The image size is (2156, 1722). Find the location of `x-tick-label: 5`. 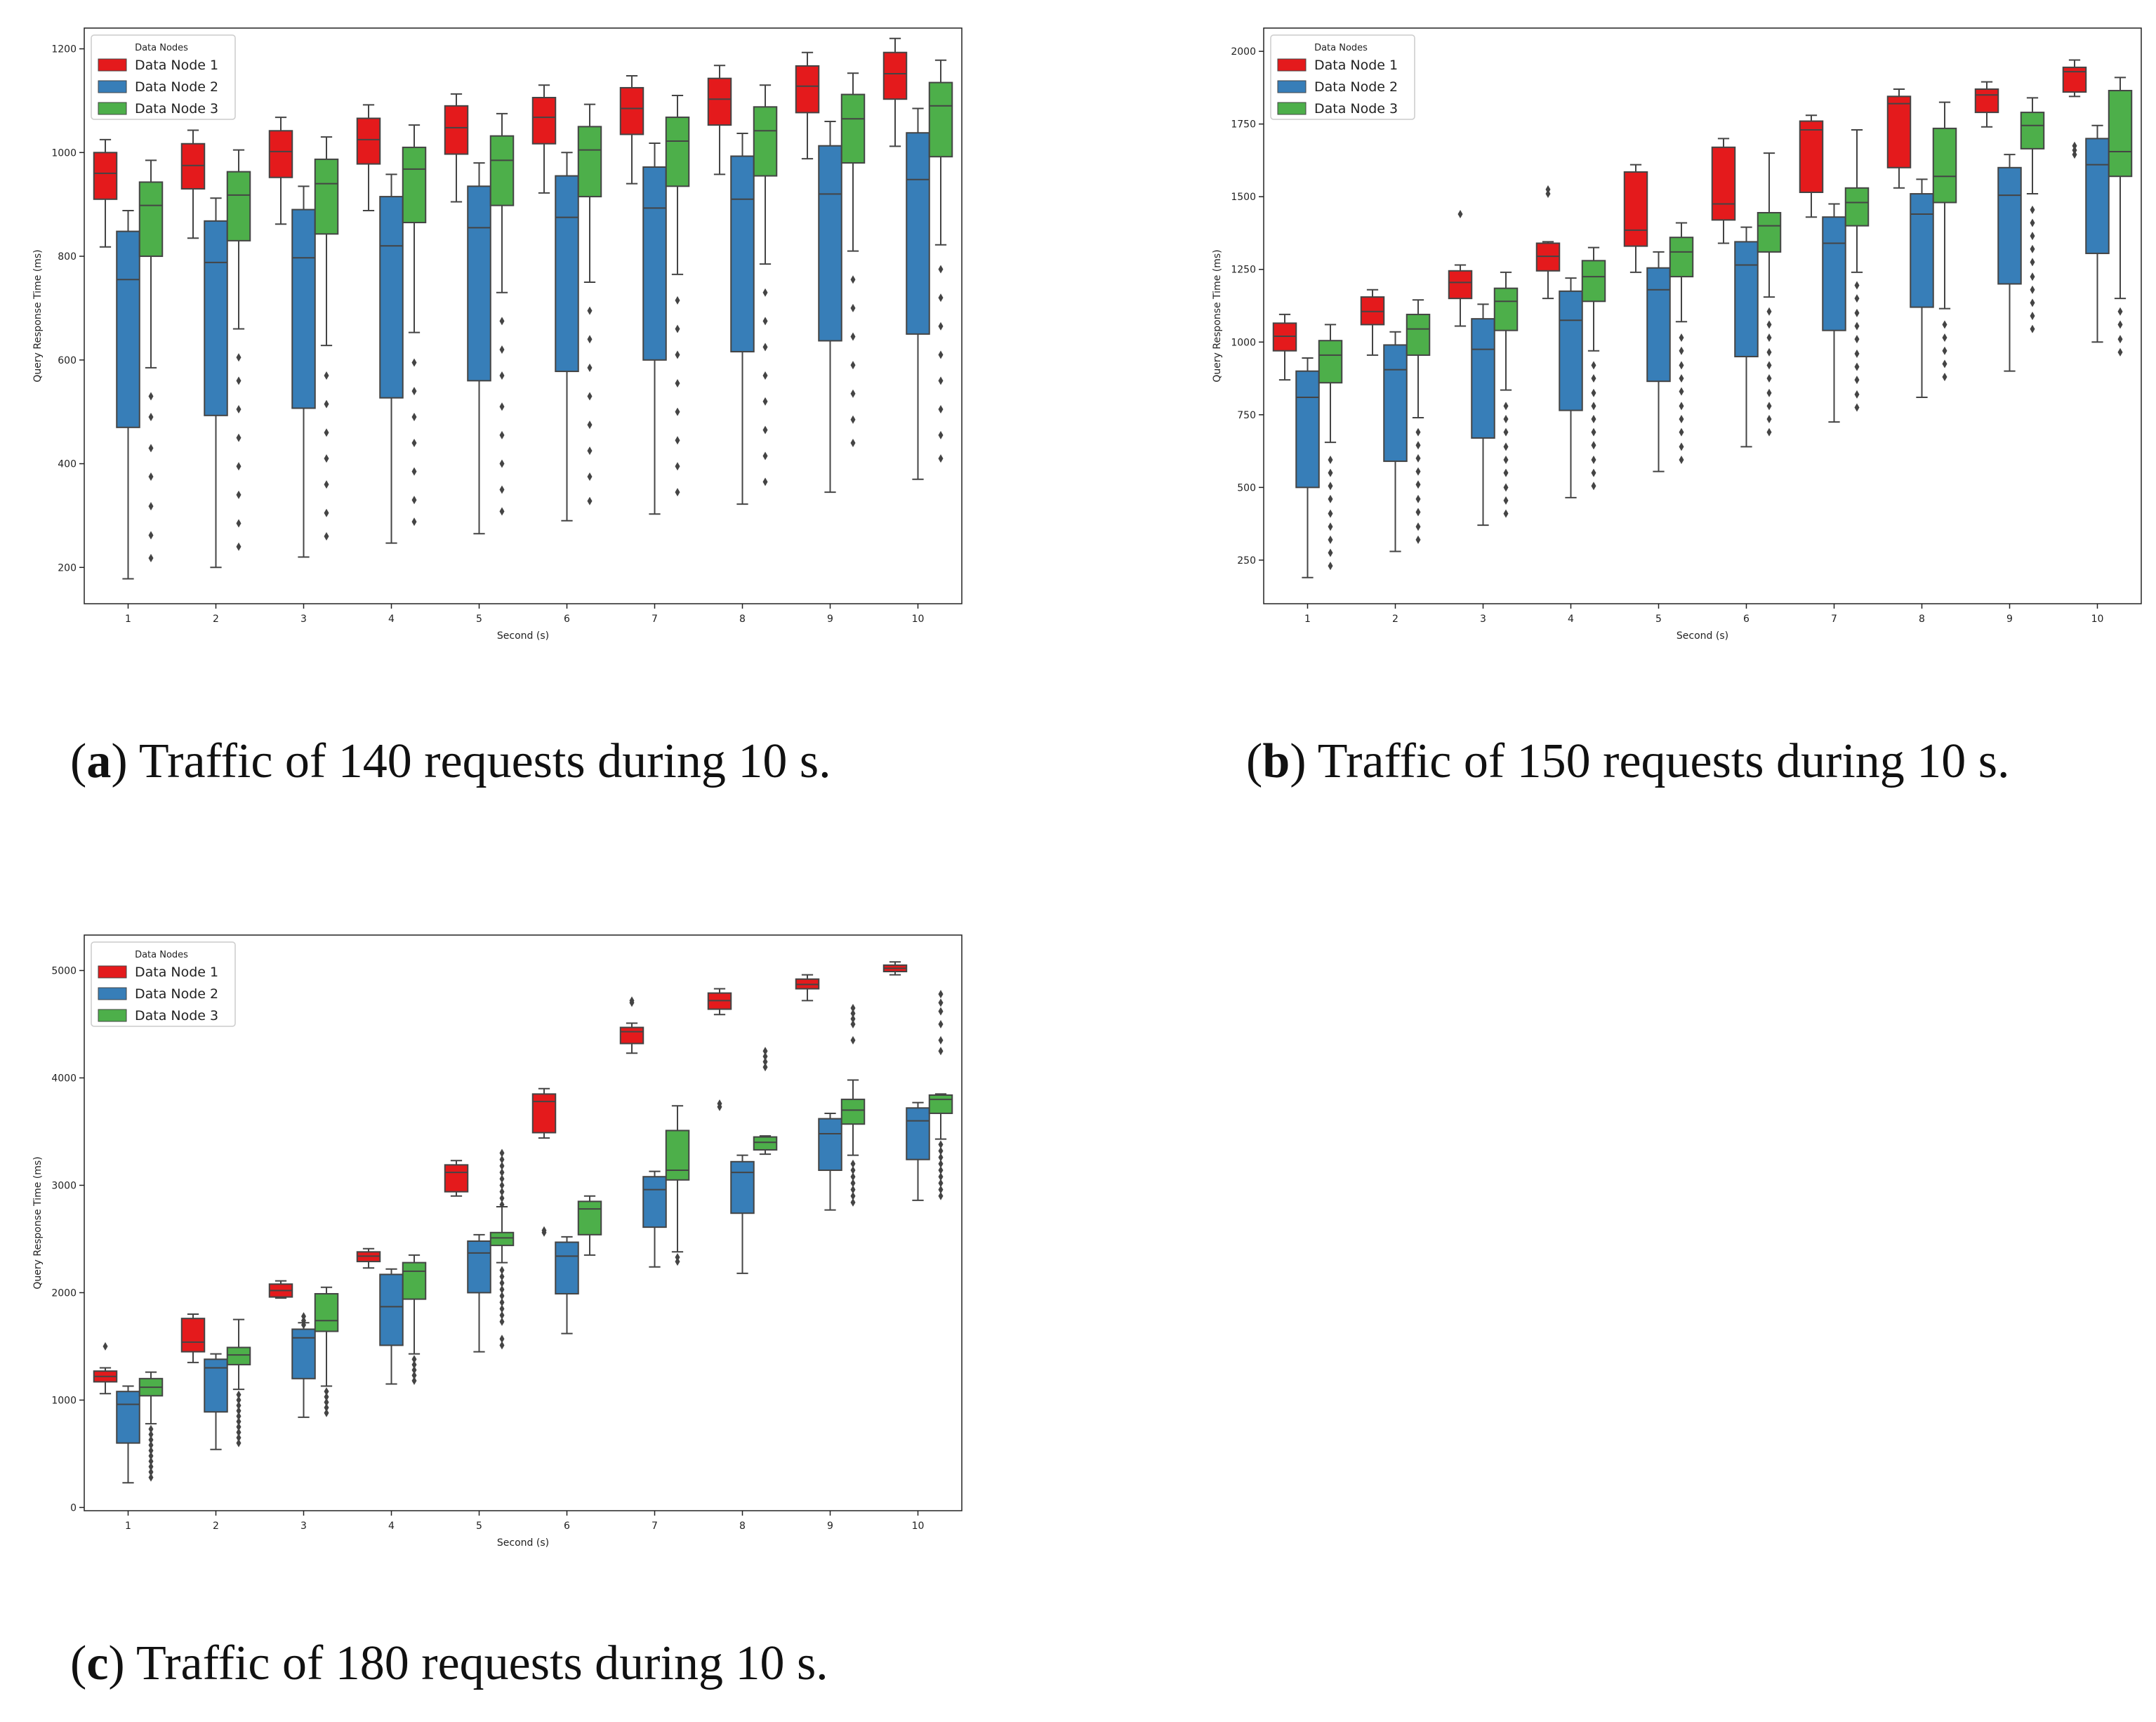

x-tick-label: 5 is located at coordinates (1658, 619).